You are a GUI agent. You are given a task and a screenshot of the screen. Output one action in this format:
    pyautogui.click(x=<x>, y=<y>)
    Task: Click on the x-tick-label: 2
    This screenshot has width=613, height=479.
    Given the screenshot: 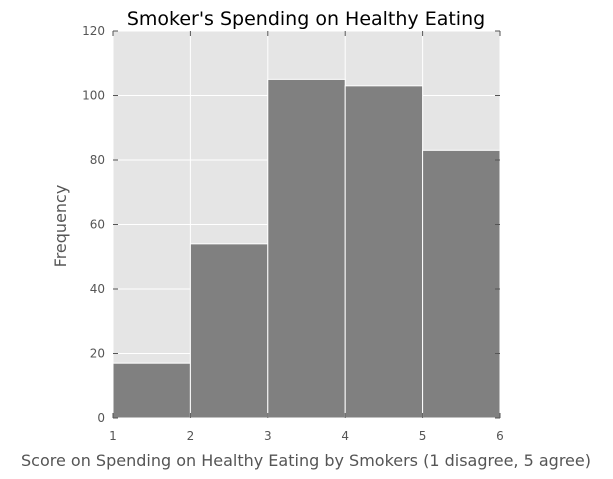 What is the action you would take?
    pyautogui.click(x=191, y=436)
    